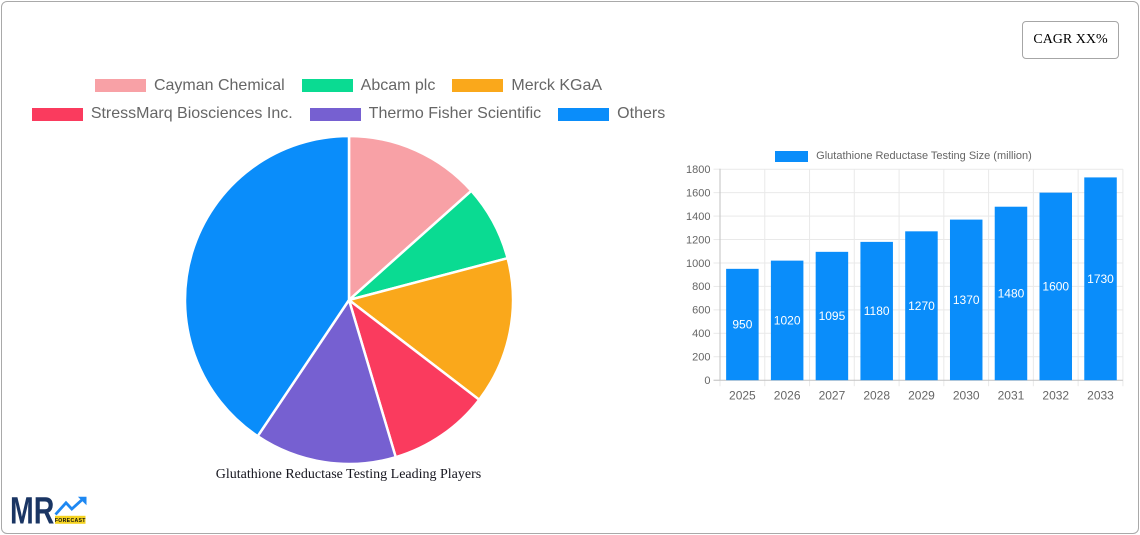 This screenshot has width=1140, height=535. What do you see at coordinates (455, 113) in the screenshot?
I see `legend-label-thermo-fisher: Thermo Fisher Scientific` at bounding box center [455, 113].